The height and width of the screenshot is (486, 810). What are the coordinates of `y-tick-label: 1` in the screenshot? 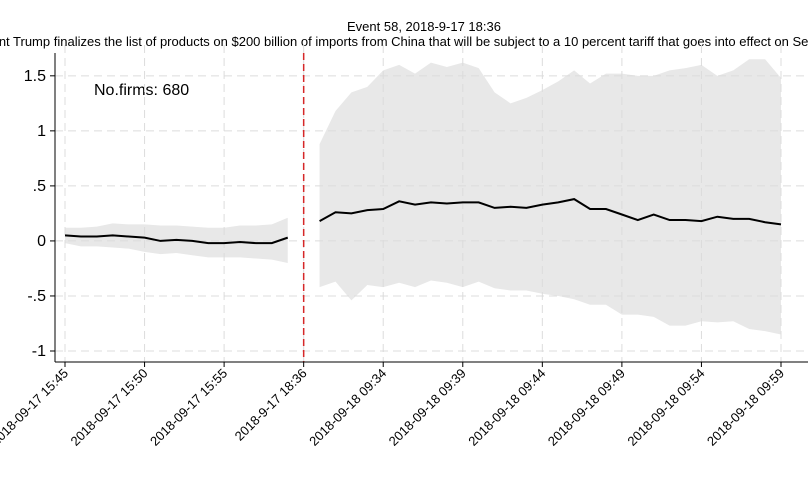 It's located at (41, 131).